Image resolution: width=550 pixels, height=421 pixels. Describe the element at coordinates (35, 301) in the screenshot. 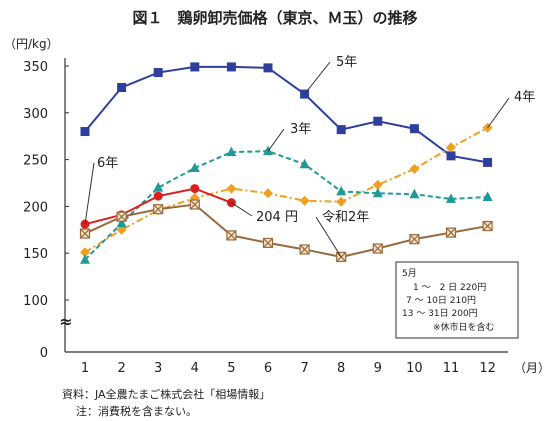

I see `y-tick-label: 100` at that location.